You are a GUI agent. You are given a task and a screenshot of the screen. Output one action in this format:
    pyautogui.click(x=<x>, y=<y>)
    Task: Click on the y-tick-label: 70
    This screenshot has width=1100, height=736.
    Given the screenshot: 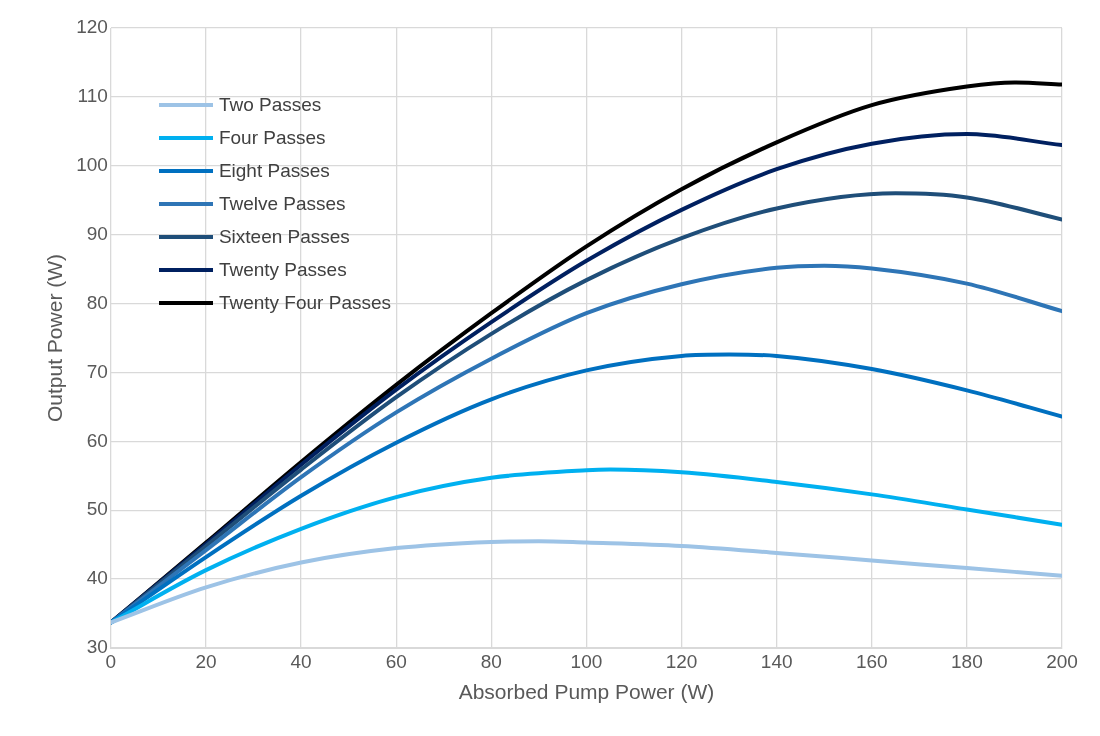 What is the action you would take?
    pyautogui.click(x=97, y=371)
    